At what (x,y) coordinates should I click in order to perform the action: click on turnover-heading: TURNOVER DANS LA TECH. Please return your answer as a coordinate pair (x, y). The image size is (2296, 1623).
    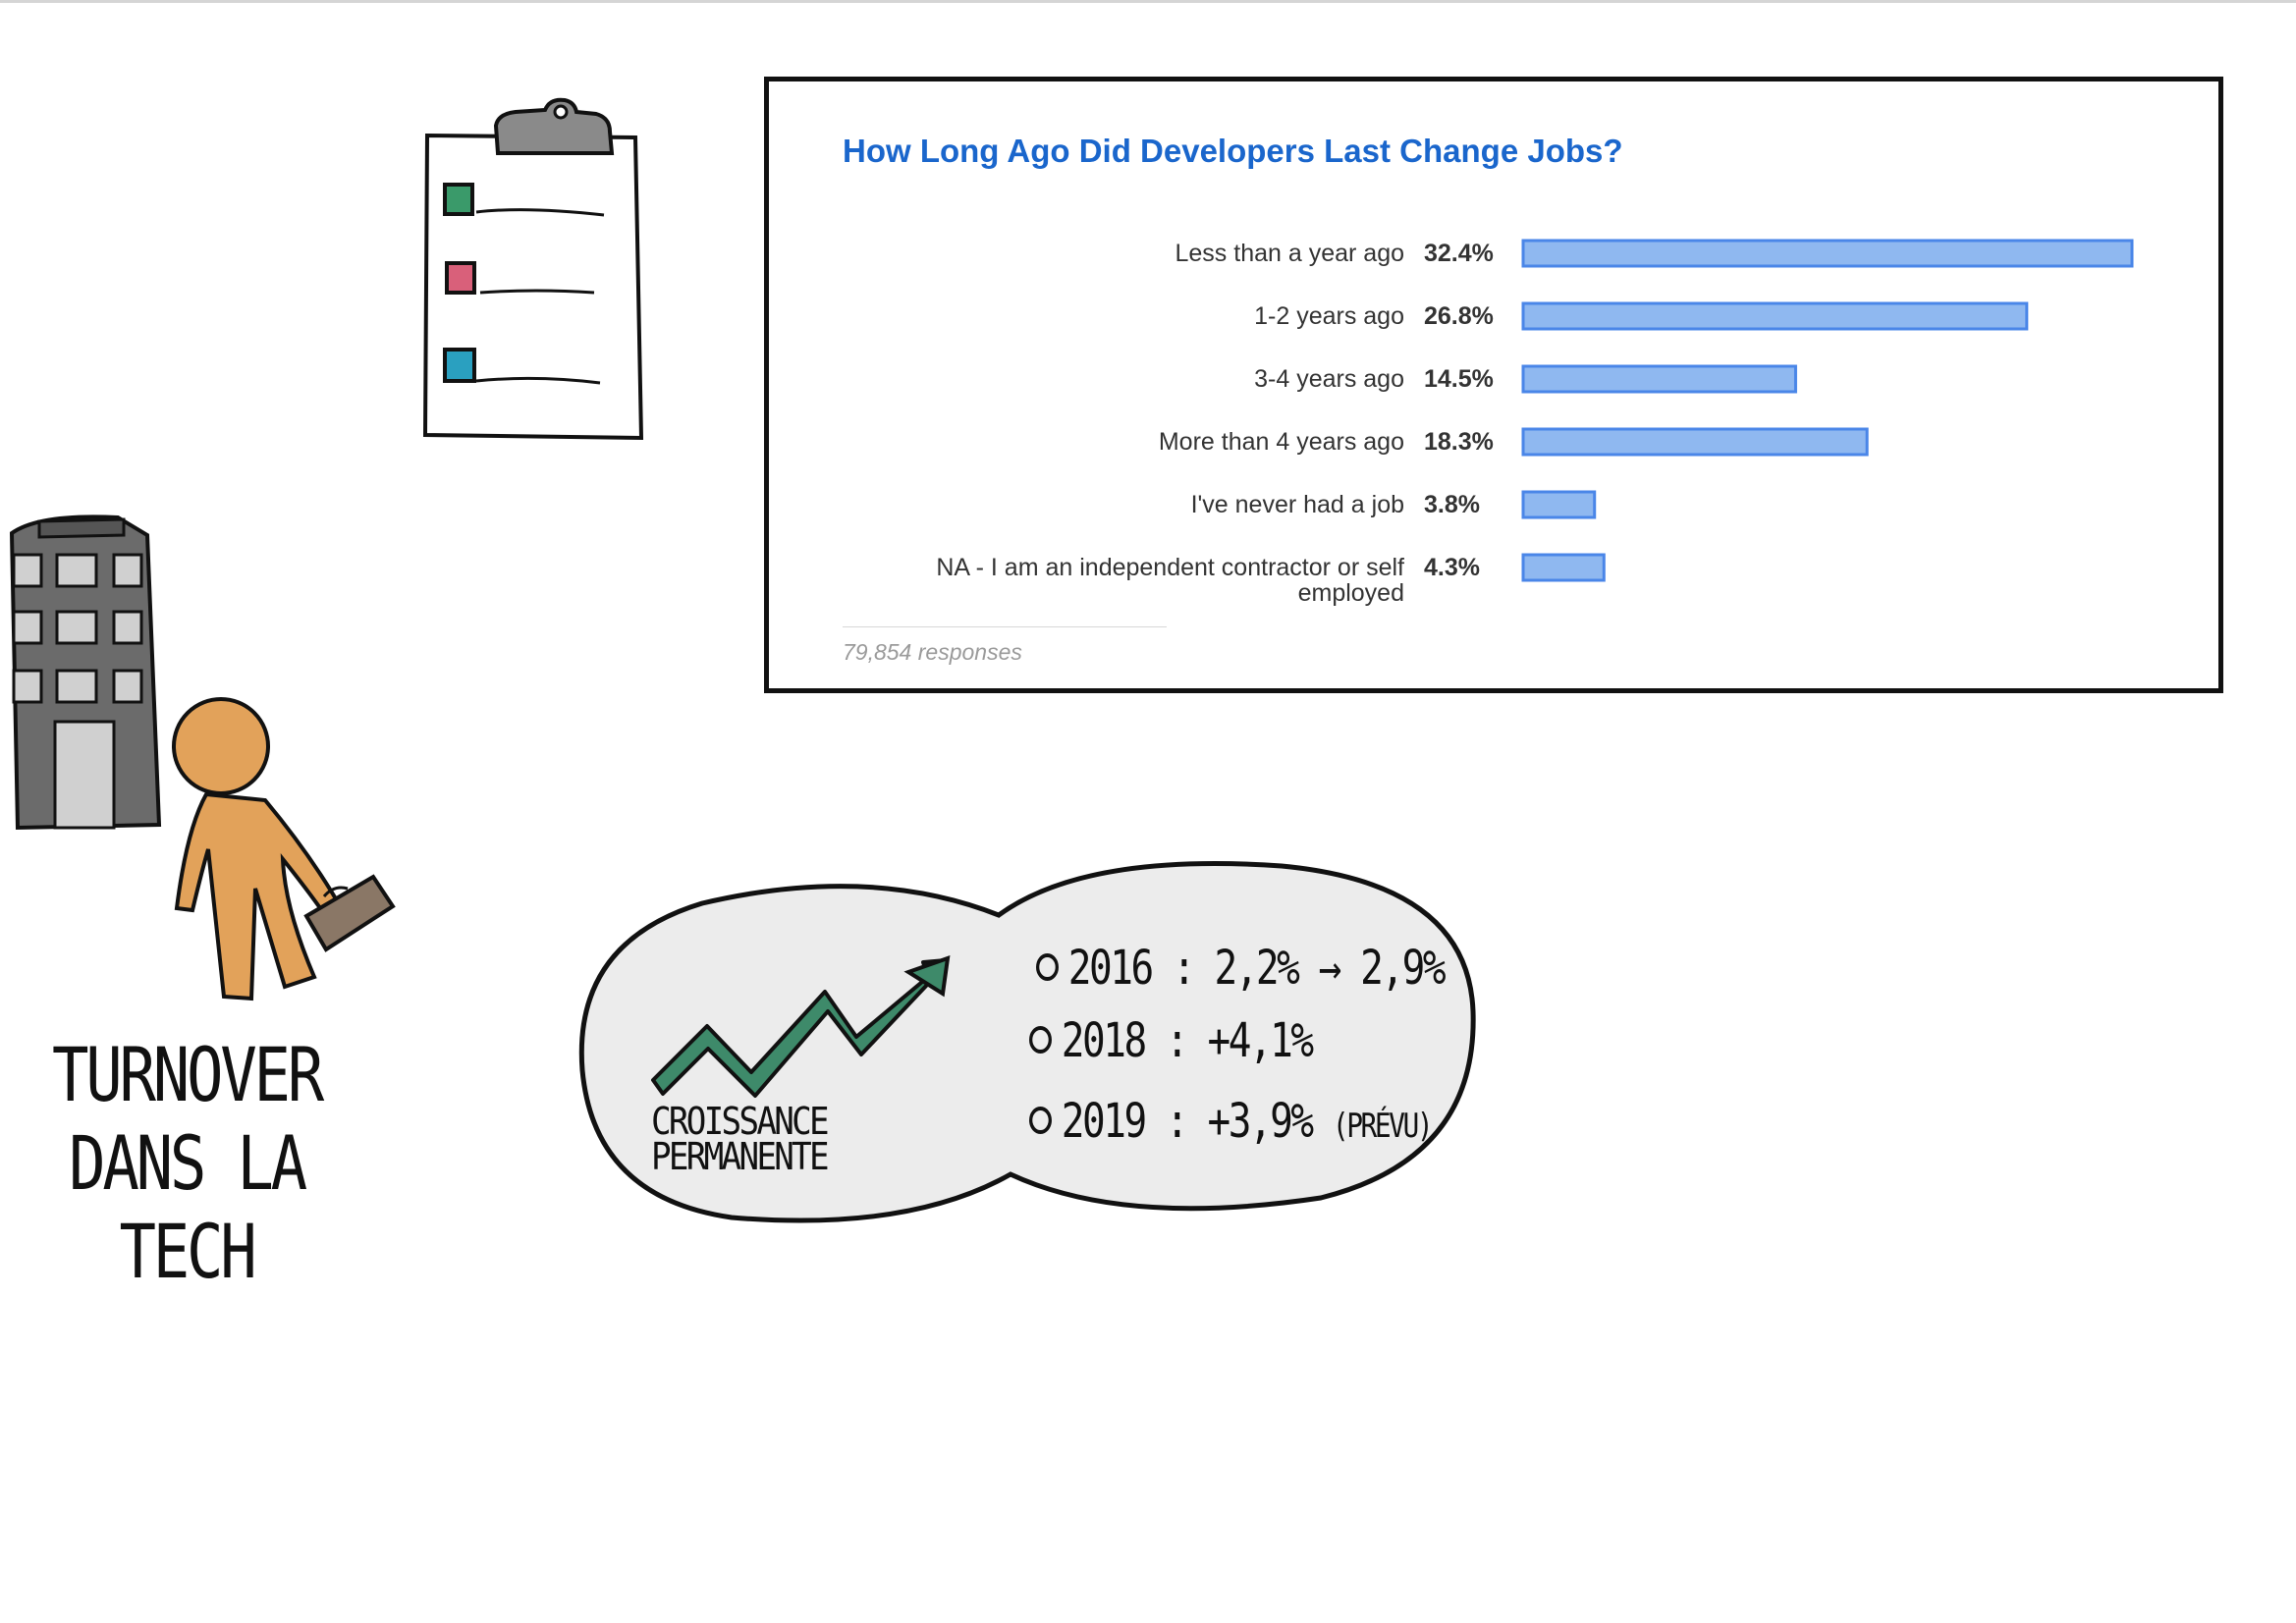
    Looking at the image, I should click on (186, 1163).